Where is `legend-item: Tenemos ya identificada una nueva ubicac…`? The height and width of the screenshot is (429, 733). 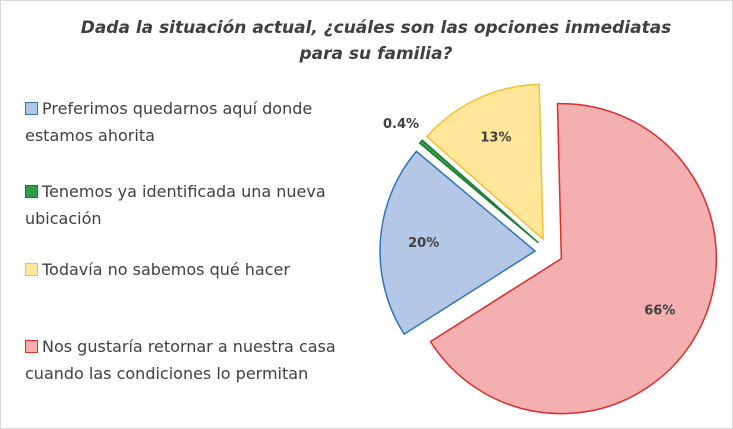 legend-item: Tenemos ya identificada una nueva ubicac… is located at coordinates (185, 205).